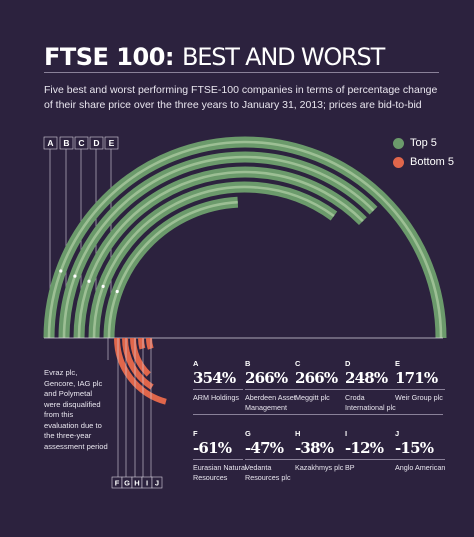 The height and width of the screenshot is (537, 474). Describe the element at coordinates (432, 162) in the screenshot. I see `legend-label-bottom: Bottom 5` at that location.